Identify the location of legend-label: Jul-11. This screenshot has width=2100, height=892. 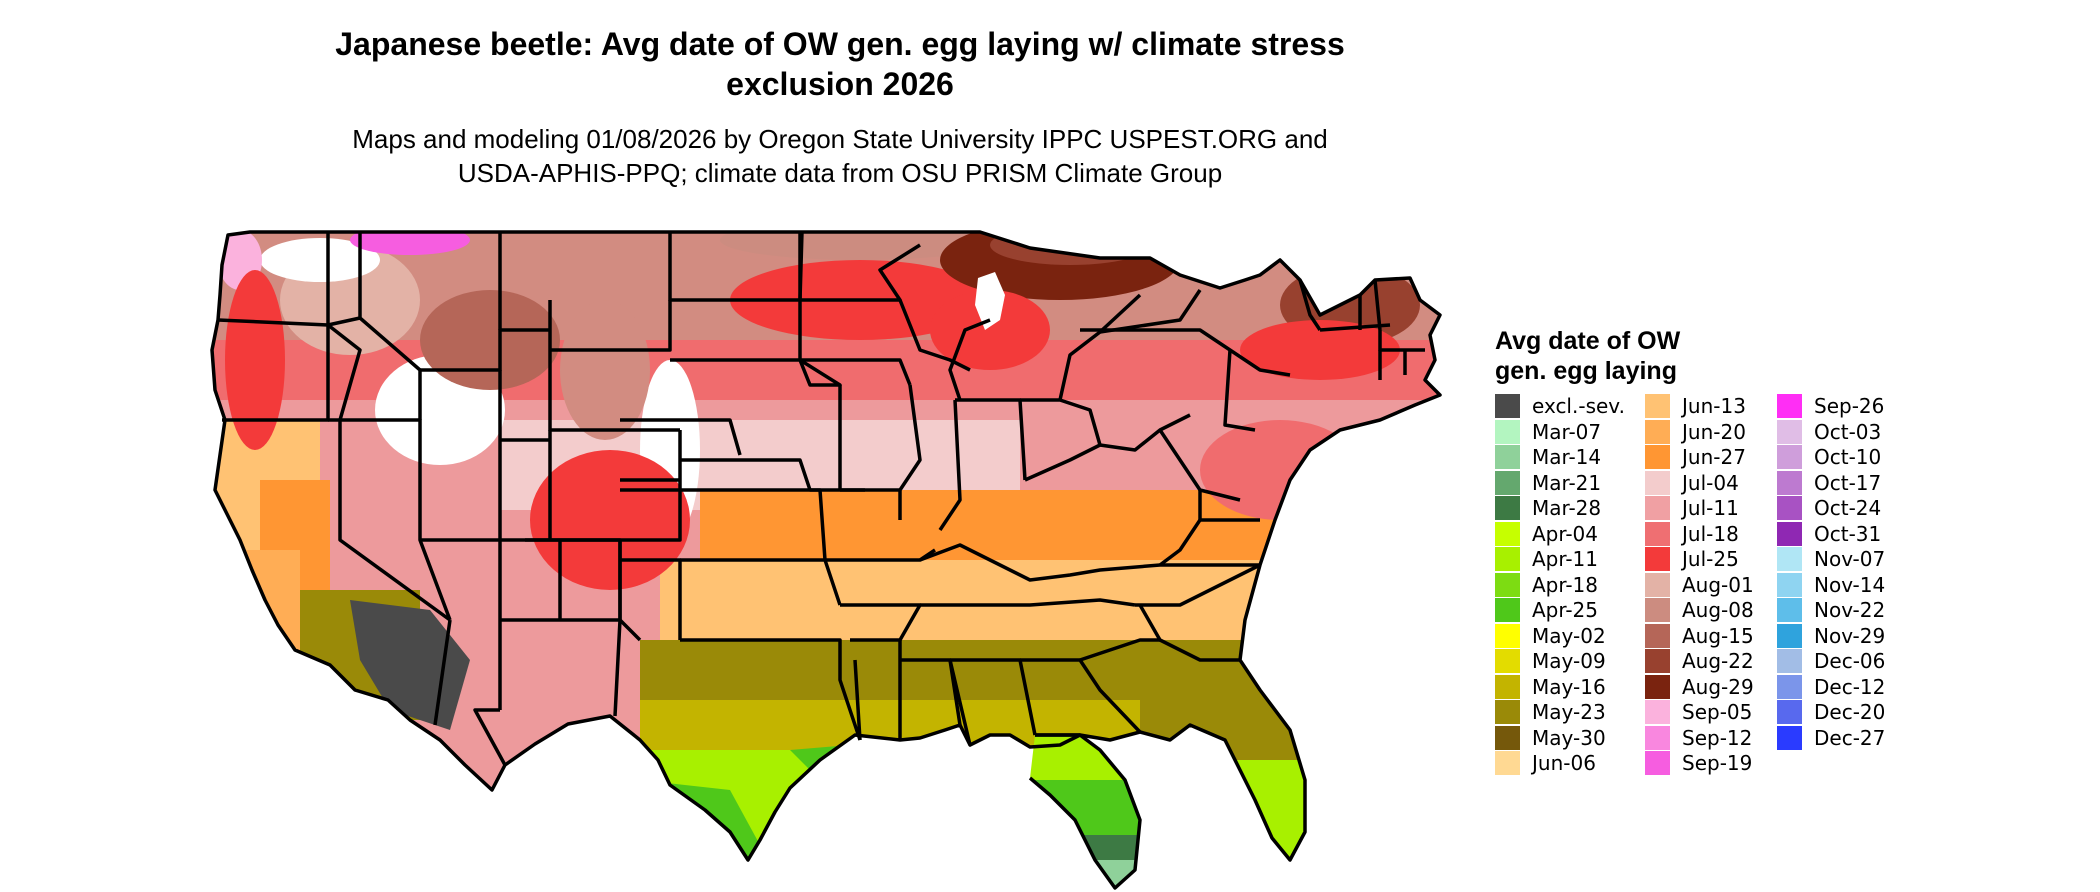
(1710, 508).